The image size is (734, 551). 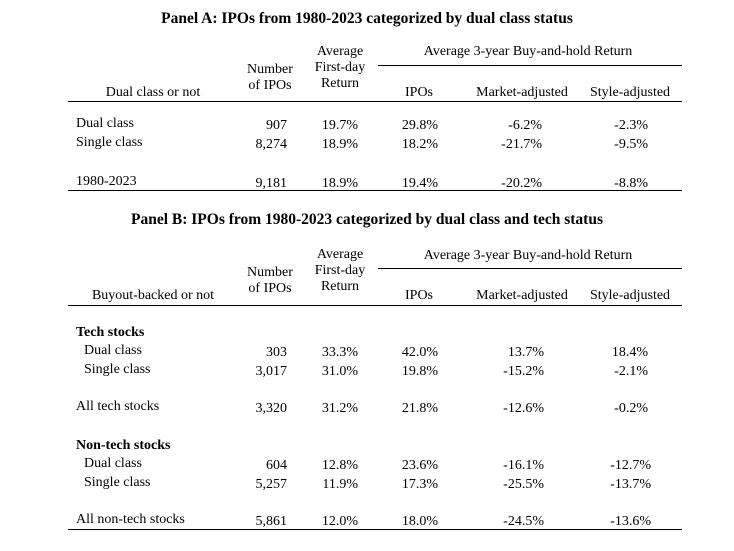 I want to click on cell-number: 9,181, so click(x=271, y=183).